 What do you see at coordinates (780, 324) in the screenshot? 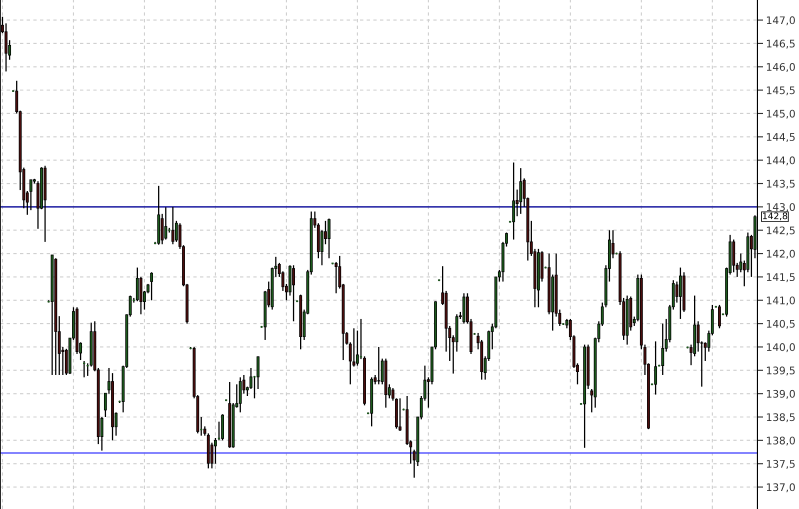
I see `y-tick-label: 140,5` at bounding box center [780, 324].